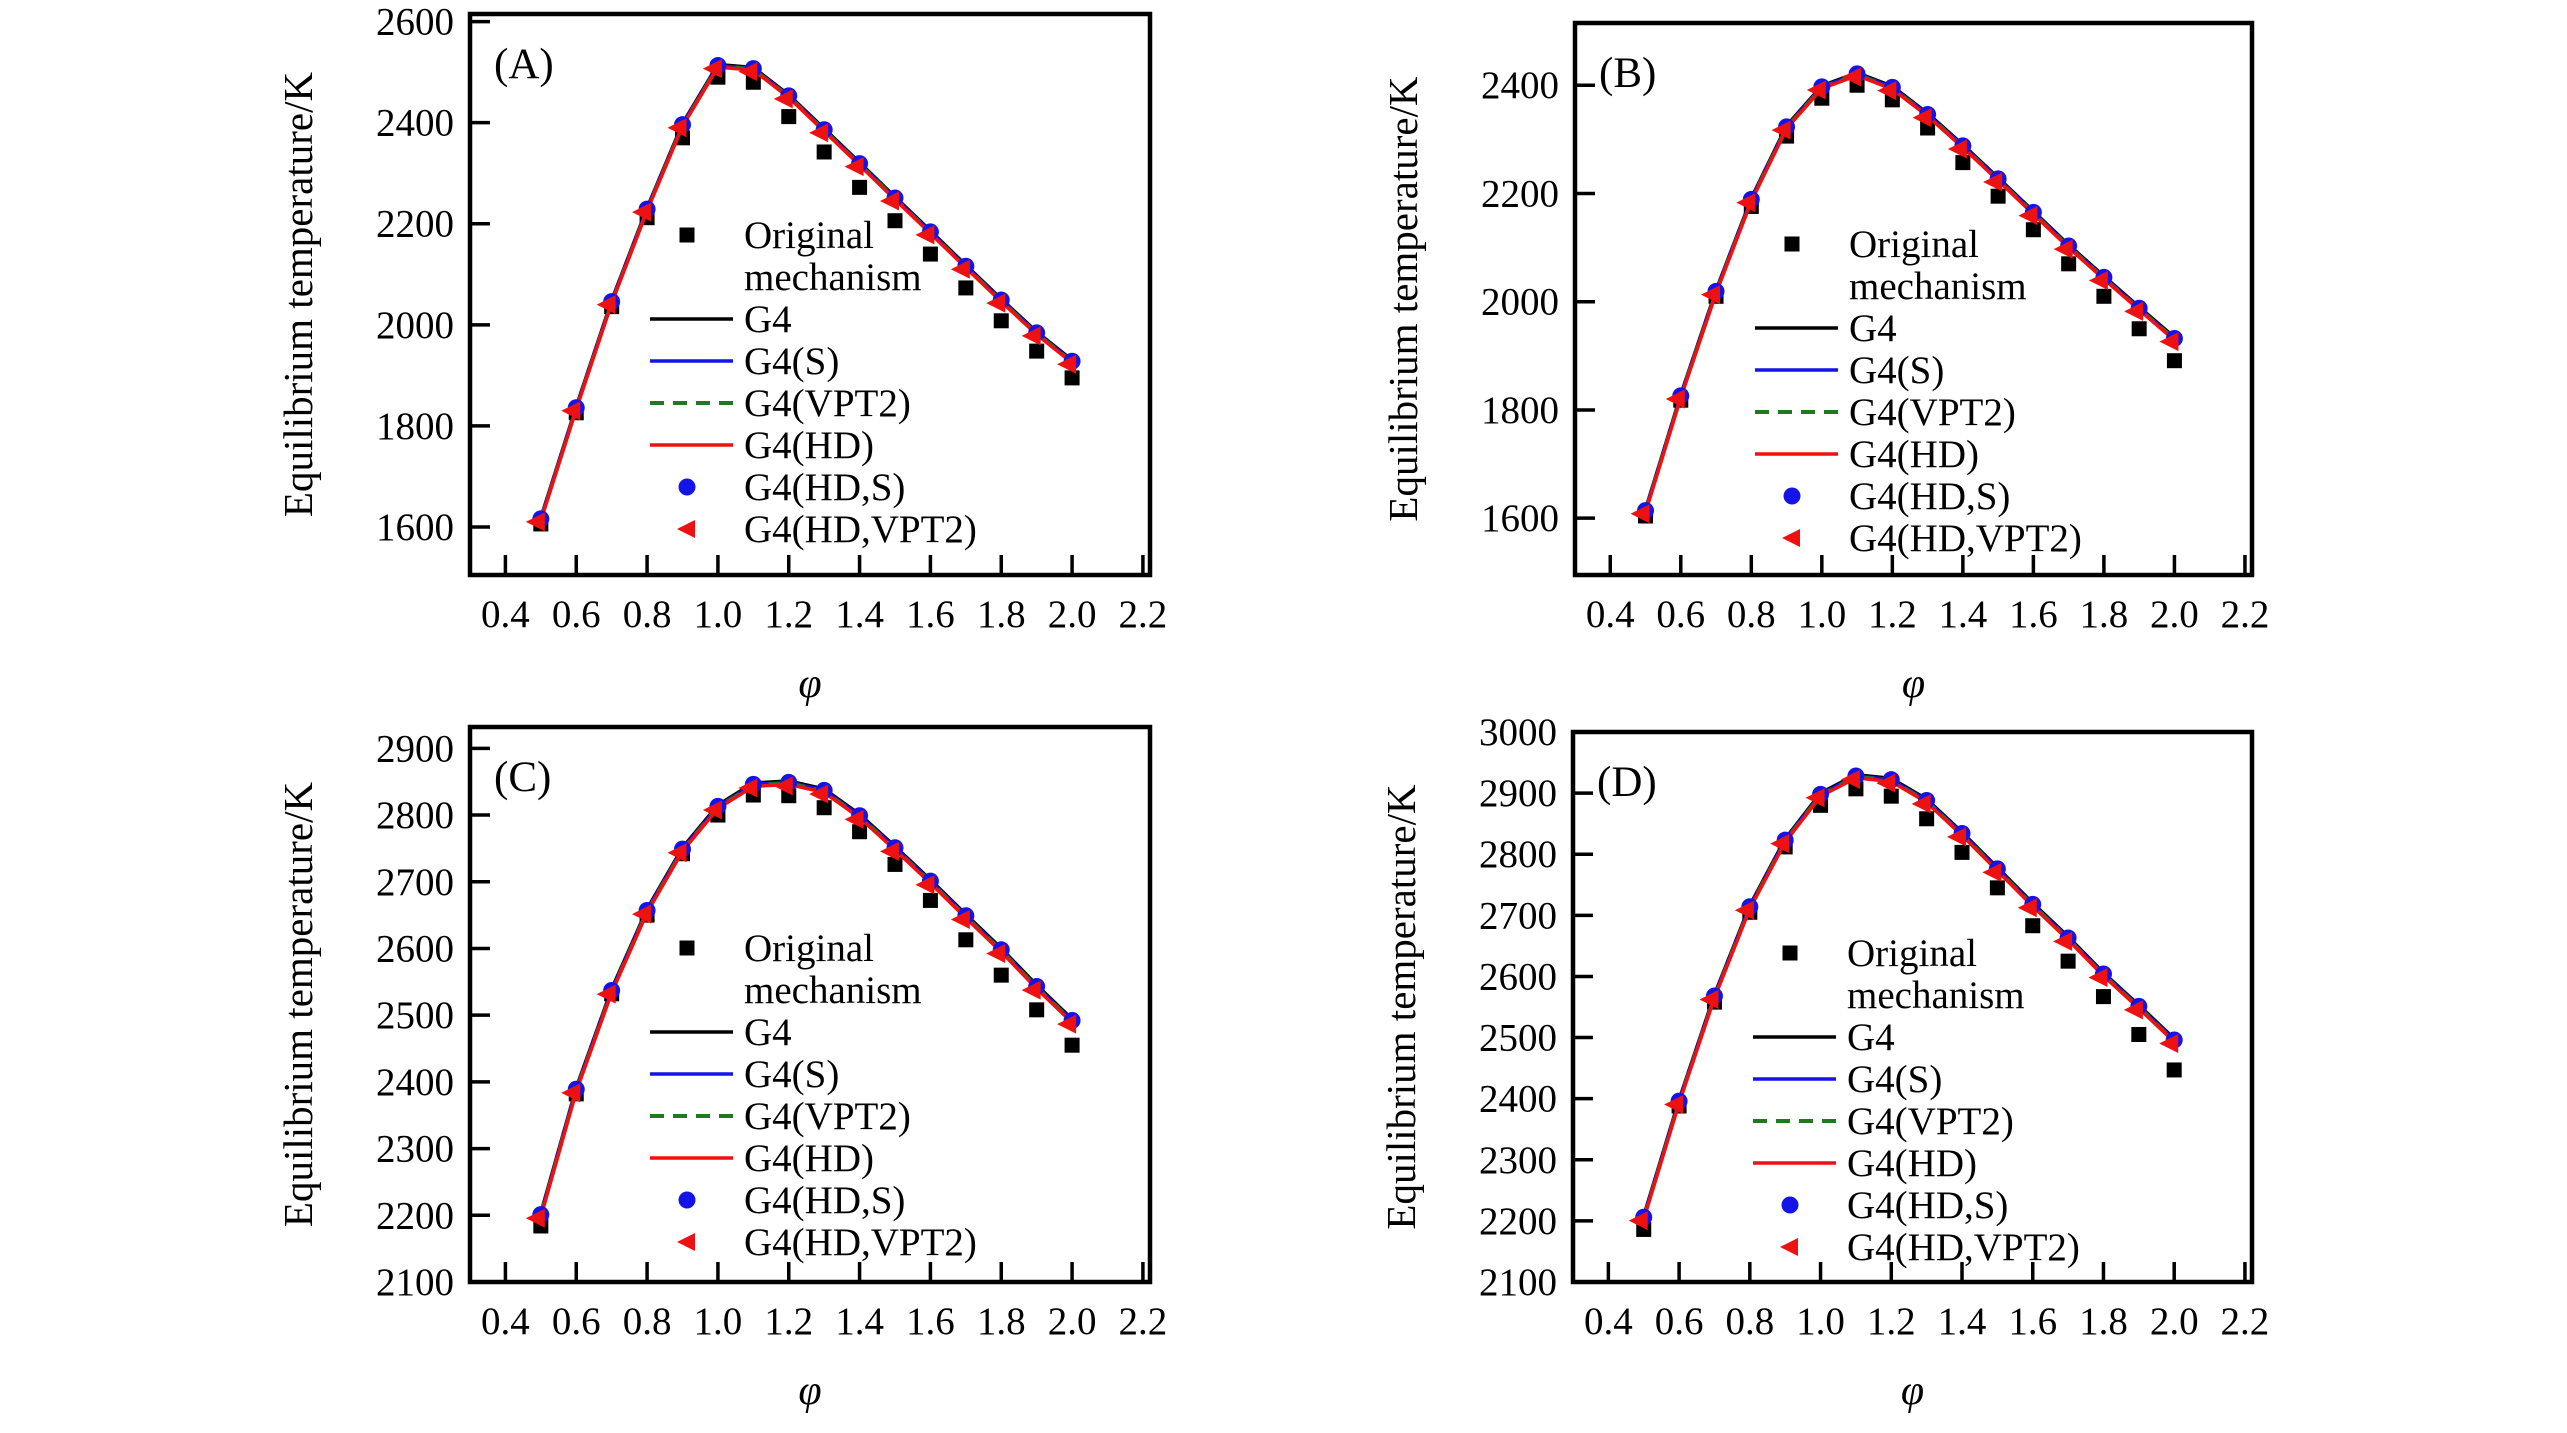 Image resolution: width=2567 pixels, height=1433 pixels. What do you see at coordinates (1520, 193) in the screenshot?
I see `y-tick-label: 2200` at bounding box center [1520, 193].